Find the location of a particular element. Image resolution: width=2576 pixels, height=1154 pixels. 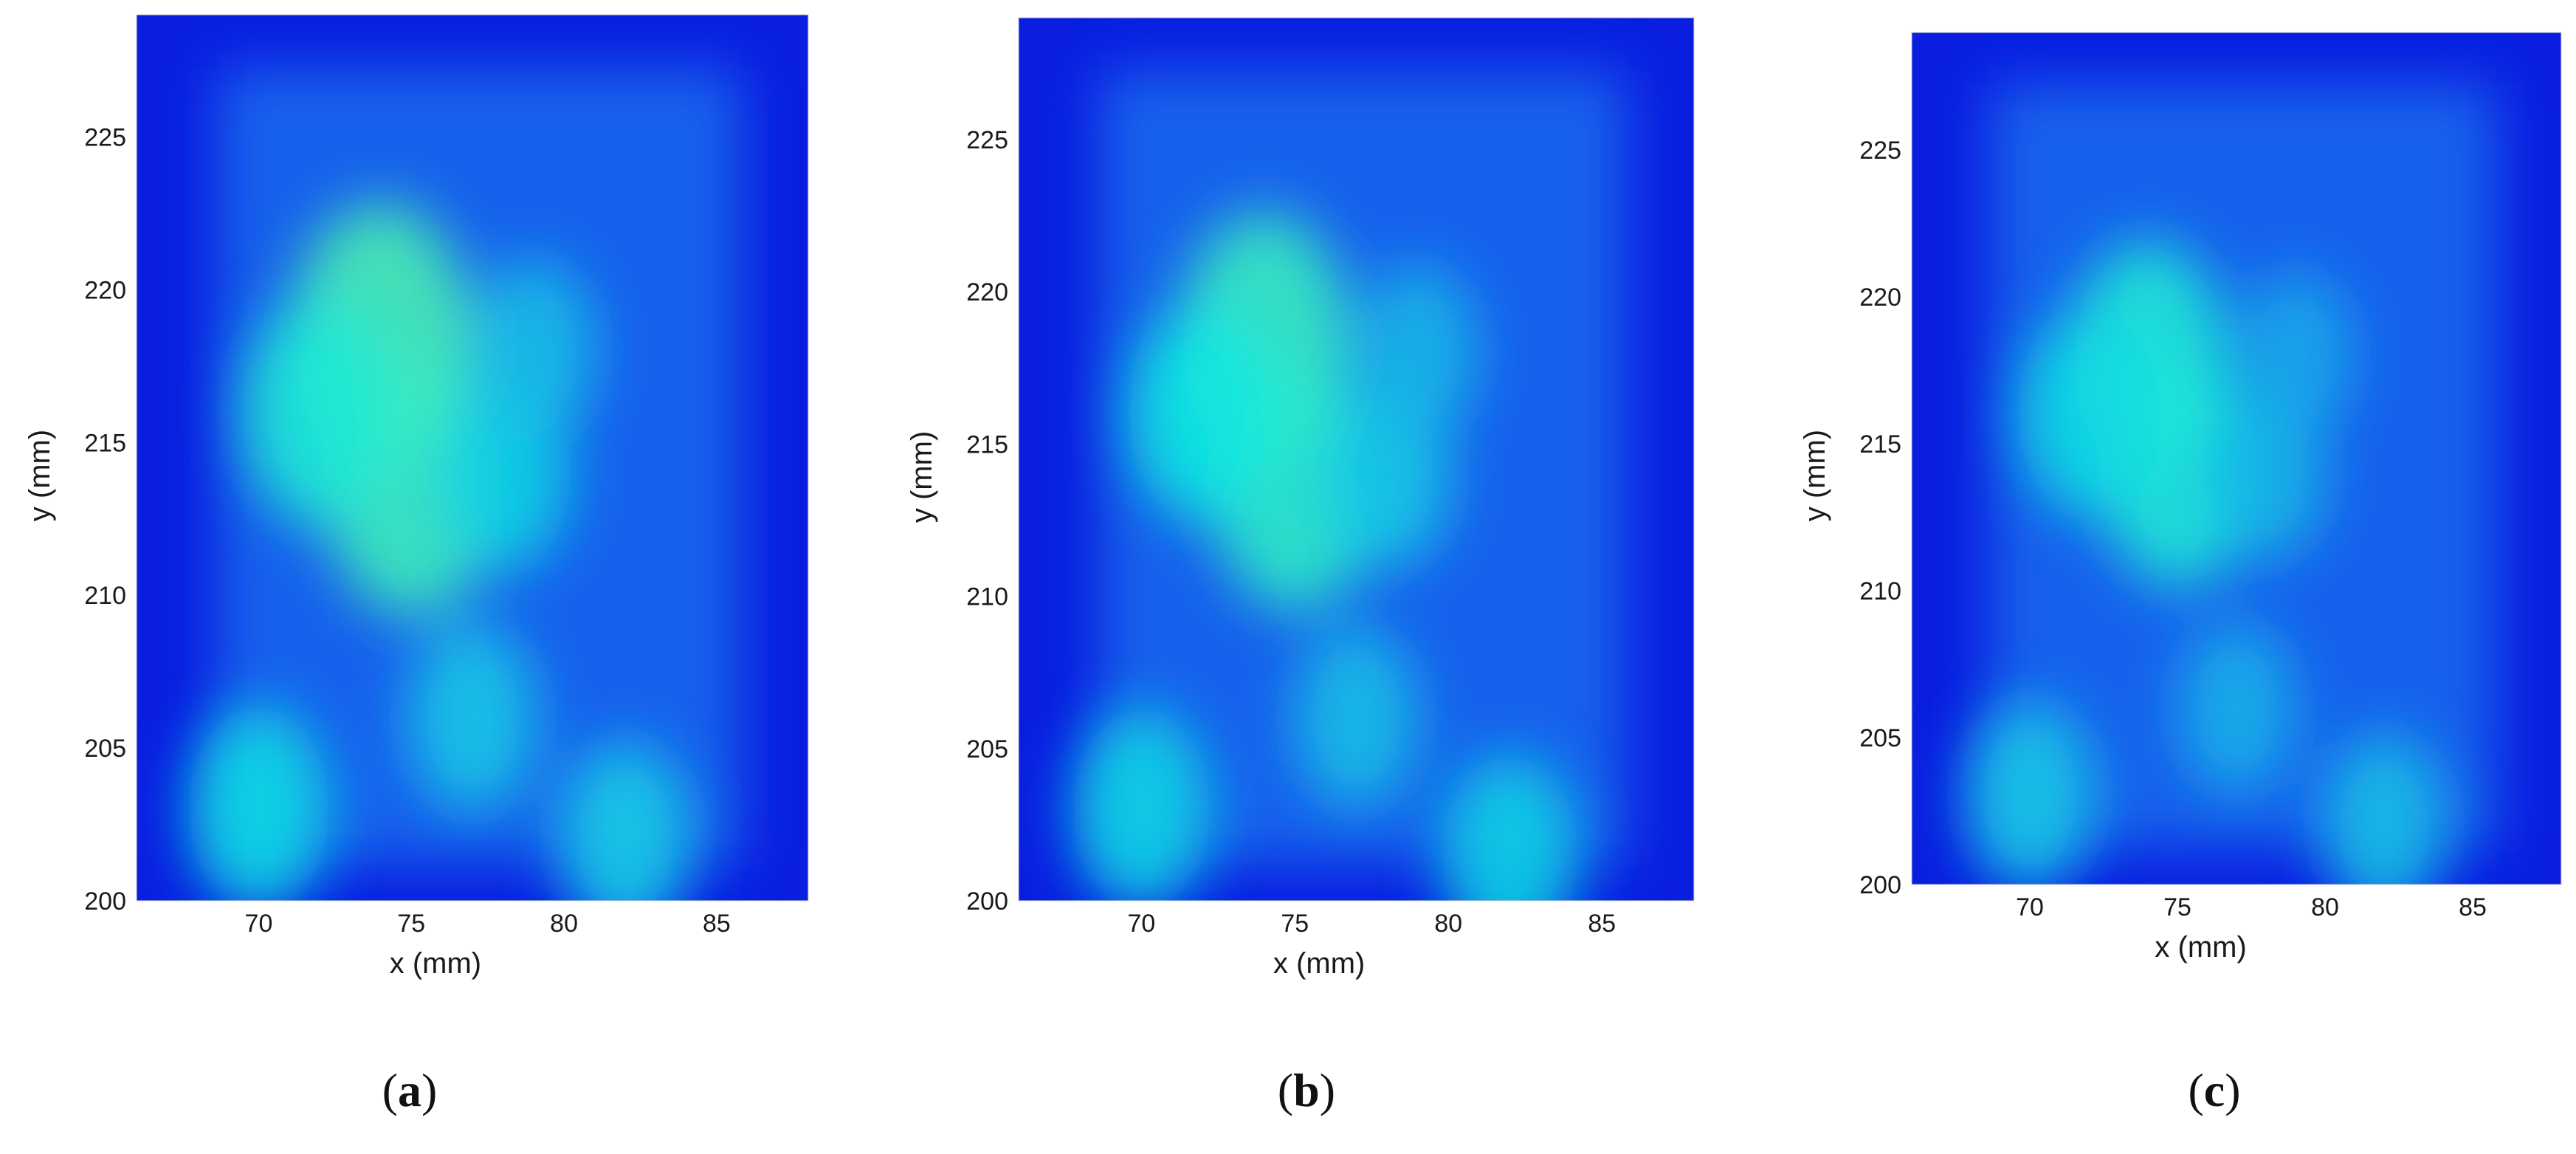

caption-b: (b) is located at coordinates (1306, 1090).